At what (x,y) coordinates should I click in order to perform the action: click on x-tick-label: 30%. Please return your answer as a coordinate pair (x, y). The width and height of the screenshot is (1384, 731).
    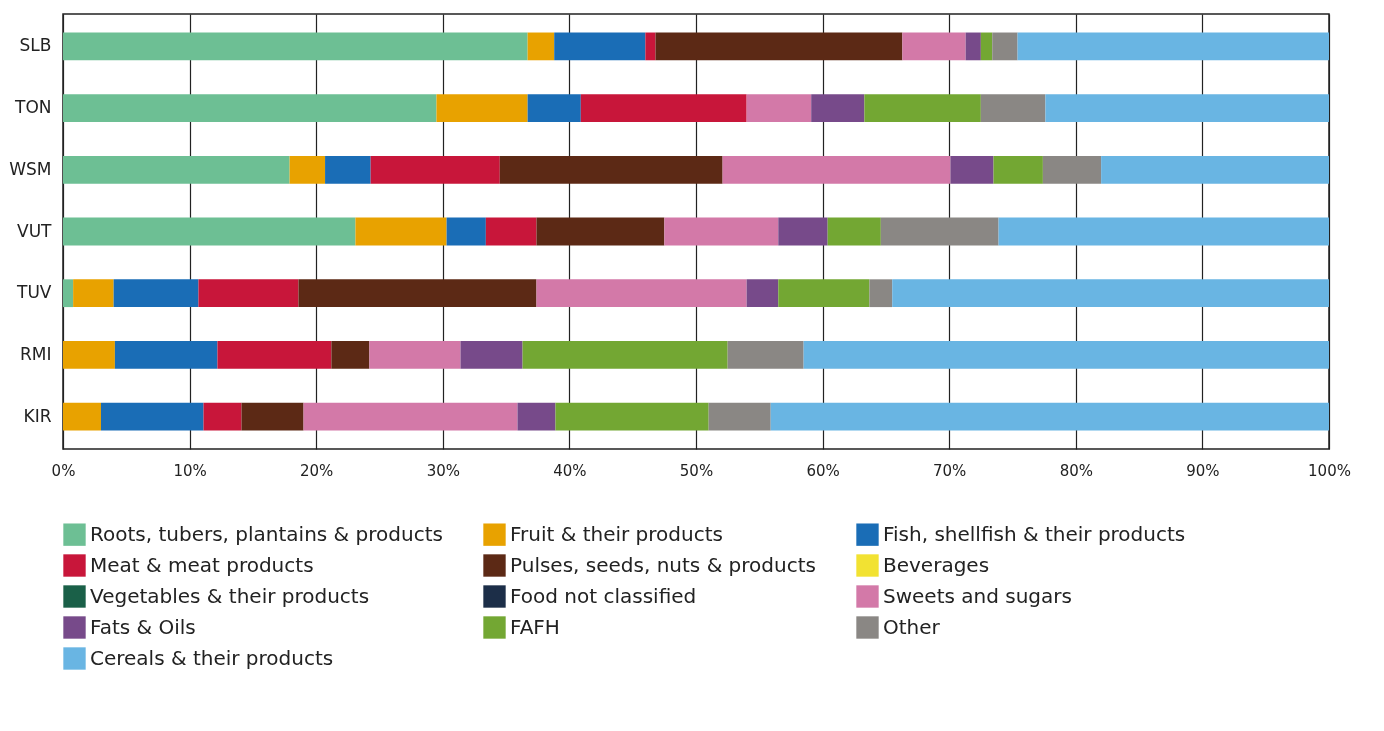
    Looking at the image, I should click on (443, 470).